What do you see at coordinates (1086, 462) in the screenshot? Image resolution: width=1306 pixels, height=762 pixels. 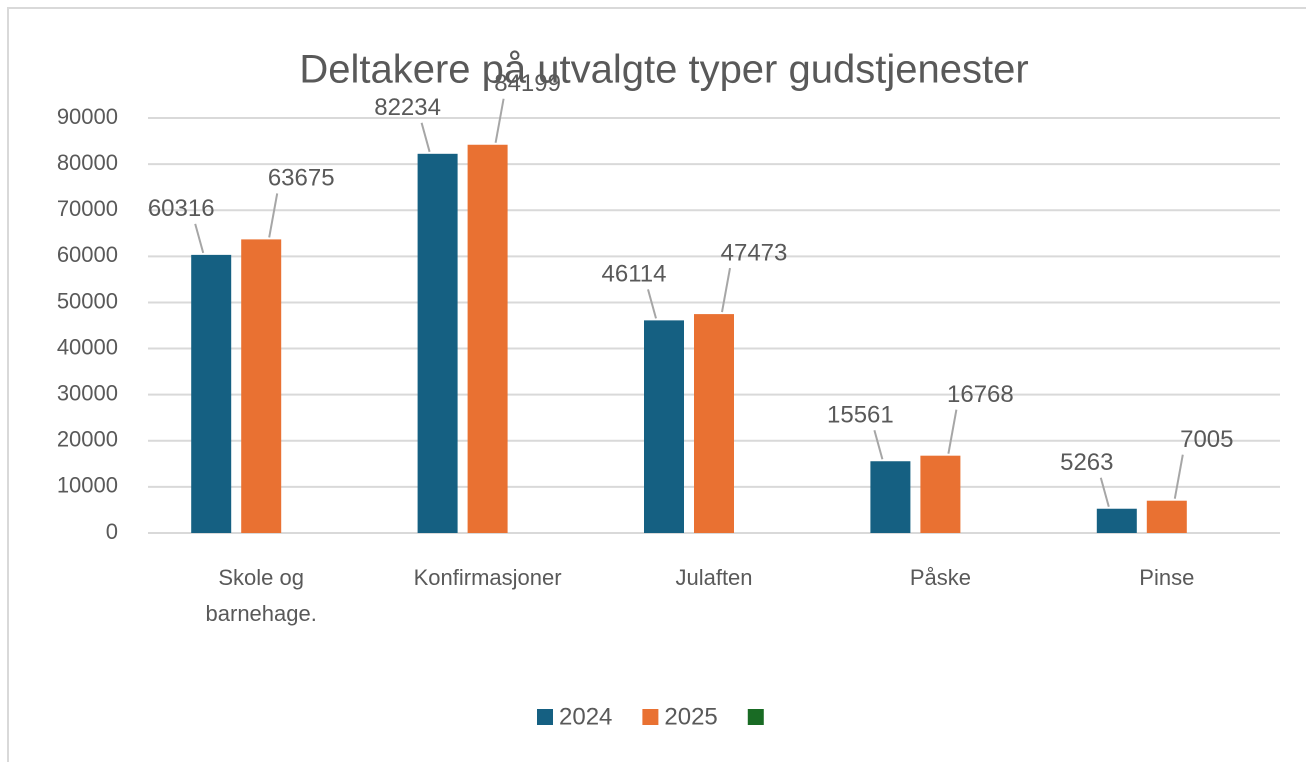 I see `data-label: 5263` at bounding box center [1086, 462].